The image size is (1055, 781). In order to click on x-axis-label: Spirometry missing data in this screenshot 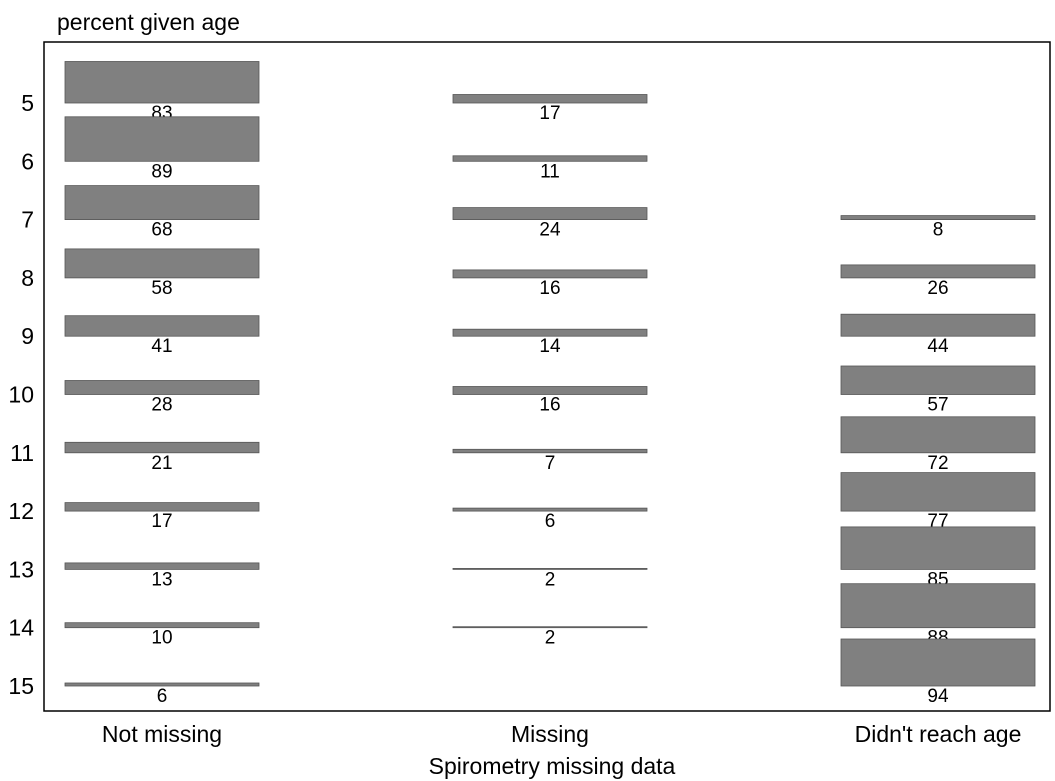, I will do `click(552, 766)`.